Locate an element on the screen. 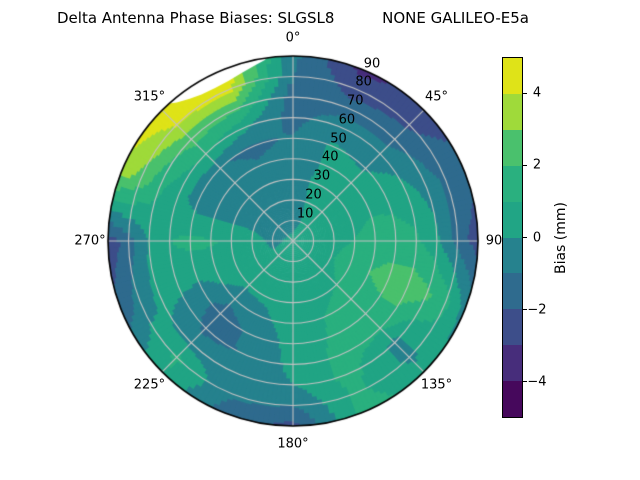 The image size is (640, 480). colorbar-label: Bias (mm) is located at coordinates (561, 238).